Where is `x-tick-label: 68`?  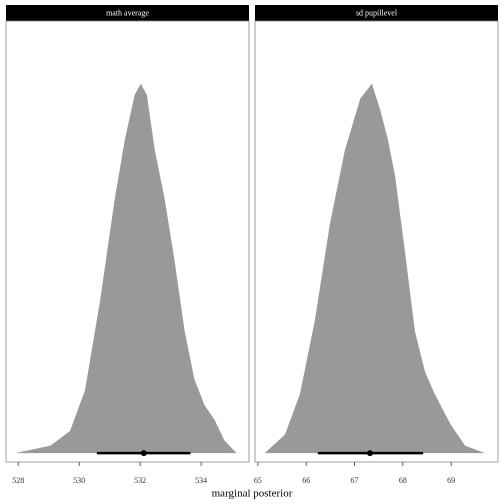 x-tick-label: 68 is located at coordinates (403, 480).